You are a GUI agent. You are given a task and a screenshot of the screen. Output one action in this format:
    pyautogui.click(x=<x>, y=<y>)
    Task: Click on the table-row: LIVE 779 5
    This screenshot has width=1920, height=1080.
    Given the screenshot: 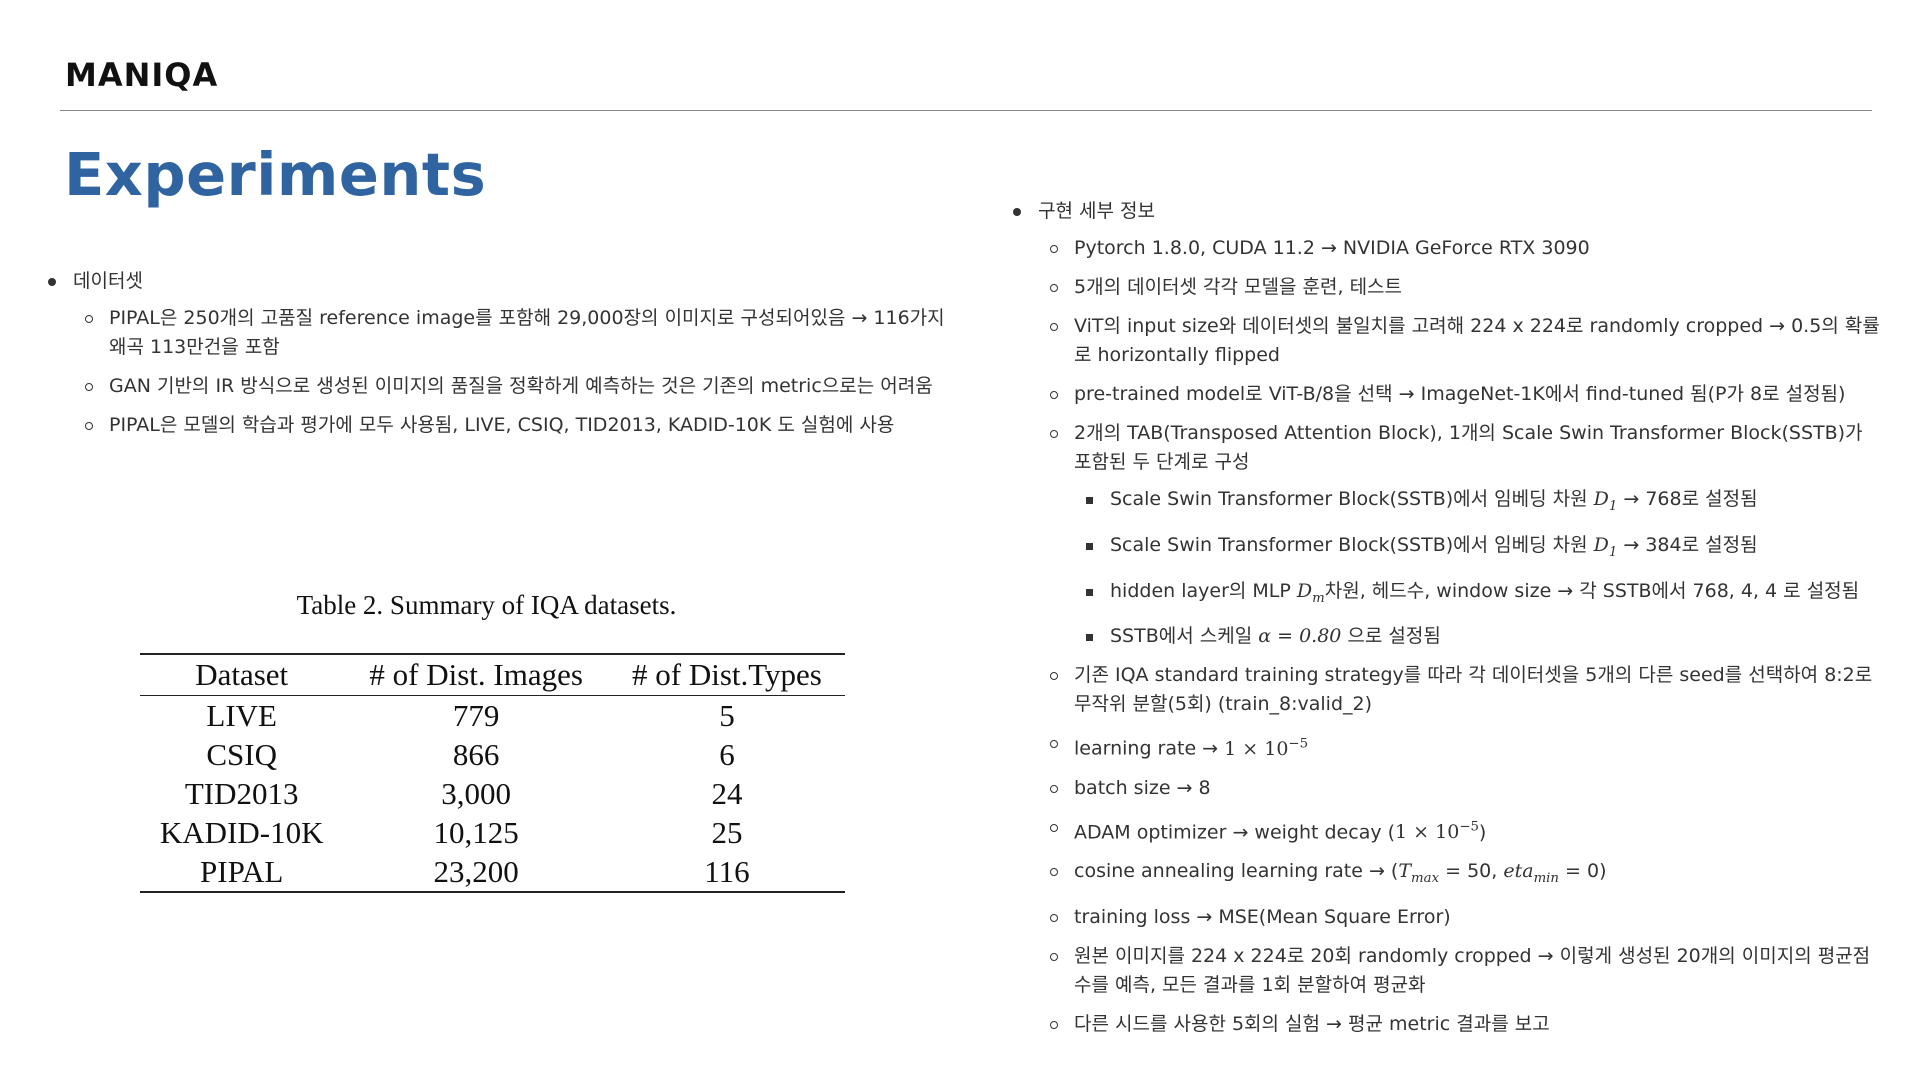 What is the action you would take?
    pyautogui.click(x=492, y=716)
    